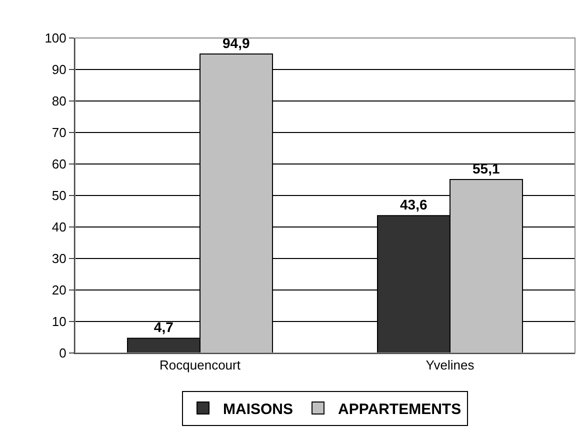 This screenshot has width=587, height=441. I want to click on data-label: 94,9, so click(236, 43).